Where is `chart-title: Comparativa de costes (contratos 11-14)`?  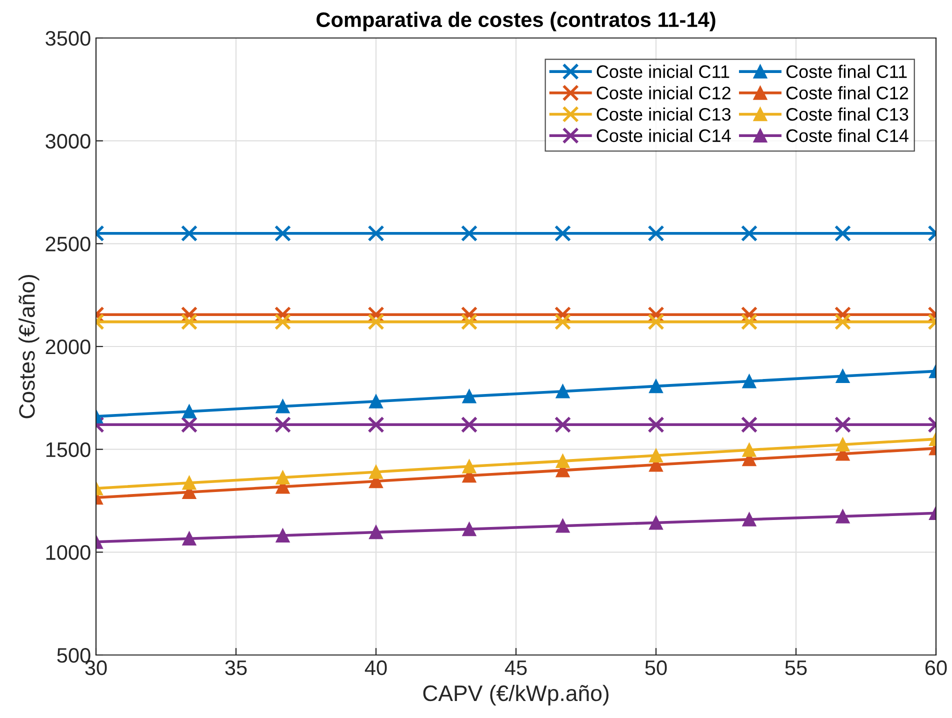 chart-title: Comparativa de costes (contratos 11-14) is located at coordinates (516, 22).